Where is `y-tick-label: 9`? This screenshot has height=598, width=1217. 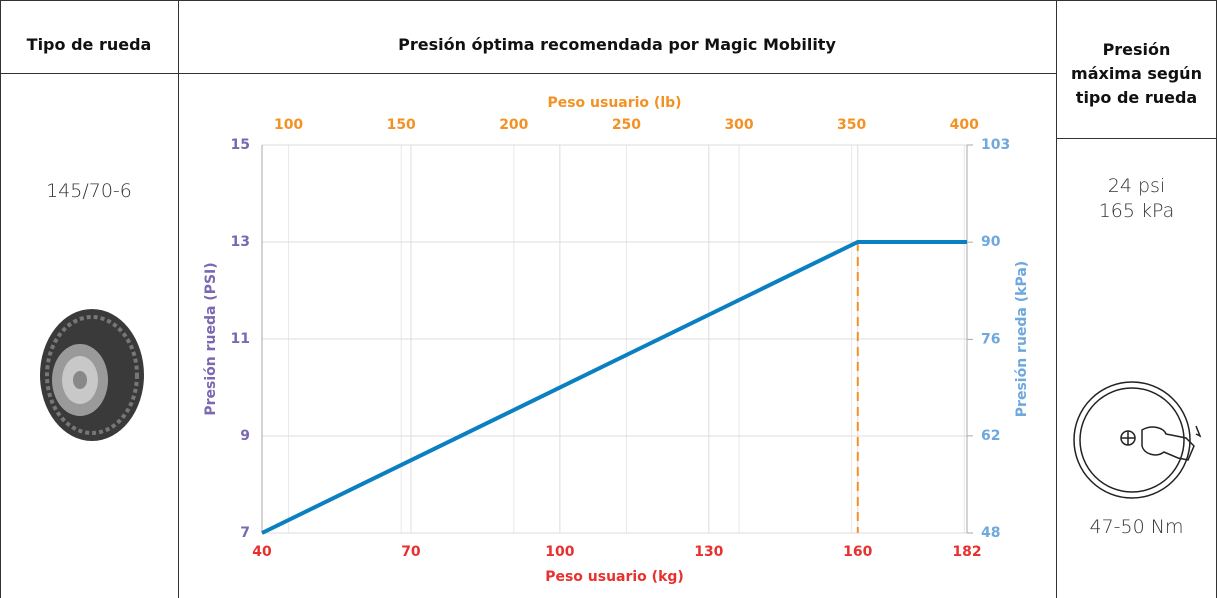
y-tick-label: 9 is located at coordinates (245, 436).